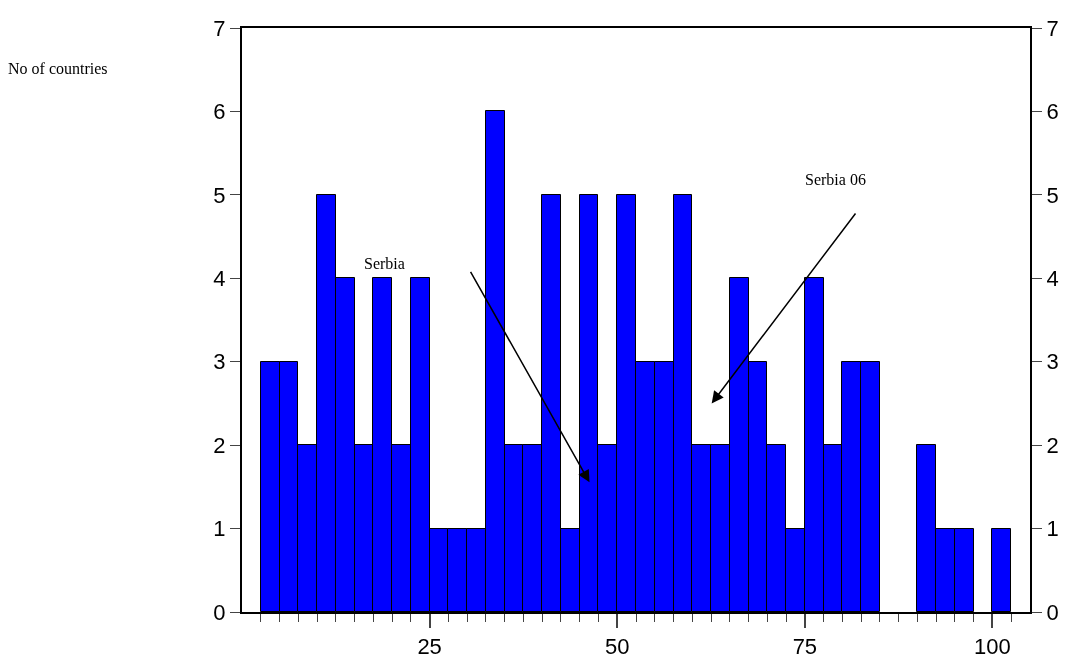 This screenshot has width=1072, height=671. What do you see at coordinates (1052, 278) in the screenshot?
I see `y2-tick-label: 4` at bounding box center [1052, 278].